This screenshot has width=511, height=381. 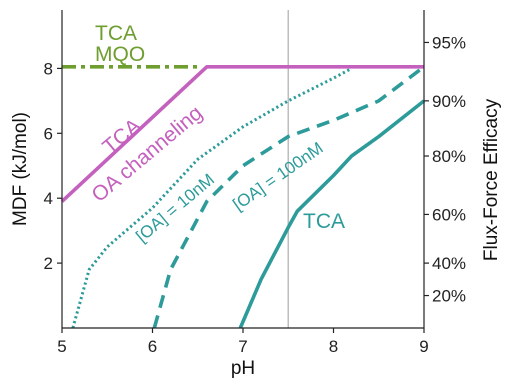 I want to click on y-right-tick-label: 60%, so click(x=449, y=214).